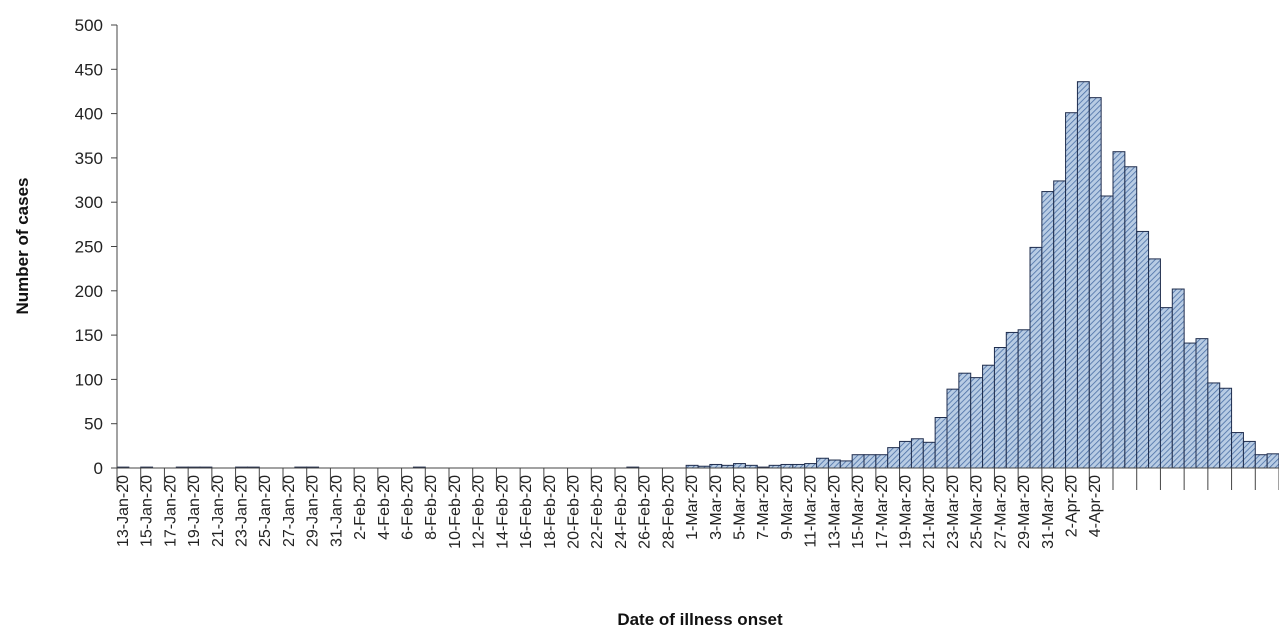 Image resolution: width=1279 pixels, height=633 pixels. I want to click on x-tick-label: 1-Mar-20, so click(692, 507).